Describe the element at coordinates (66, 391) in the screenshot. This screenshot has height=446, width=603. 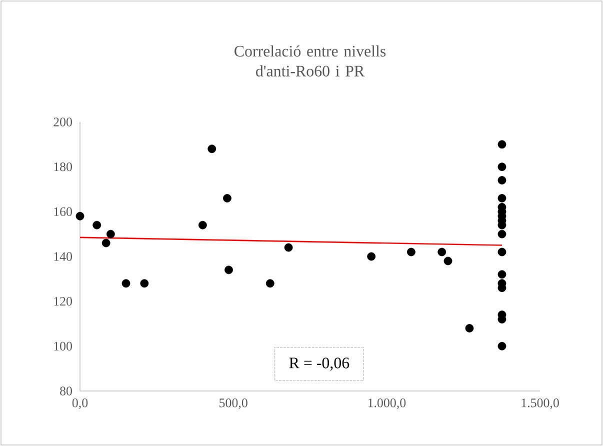
I see `y-tick-label: 80` at that location.